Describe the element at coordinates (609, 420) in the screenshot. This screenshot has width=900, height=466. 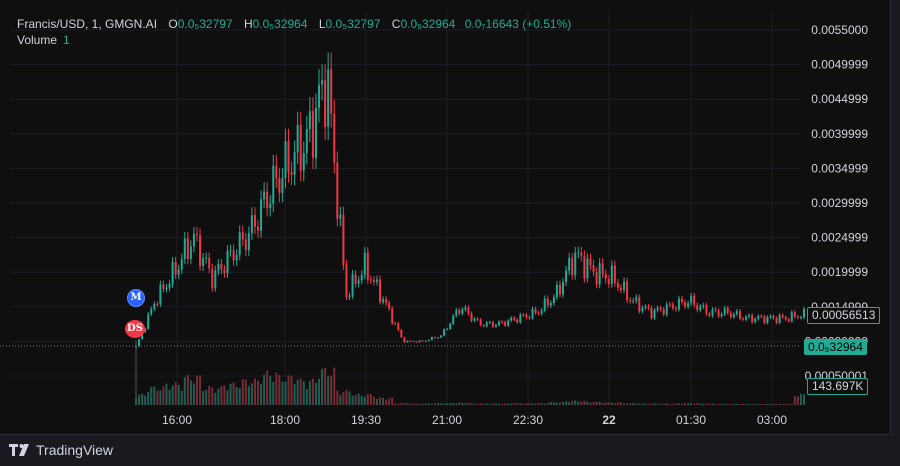
I see `time-tick-label: 22` at that location.